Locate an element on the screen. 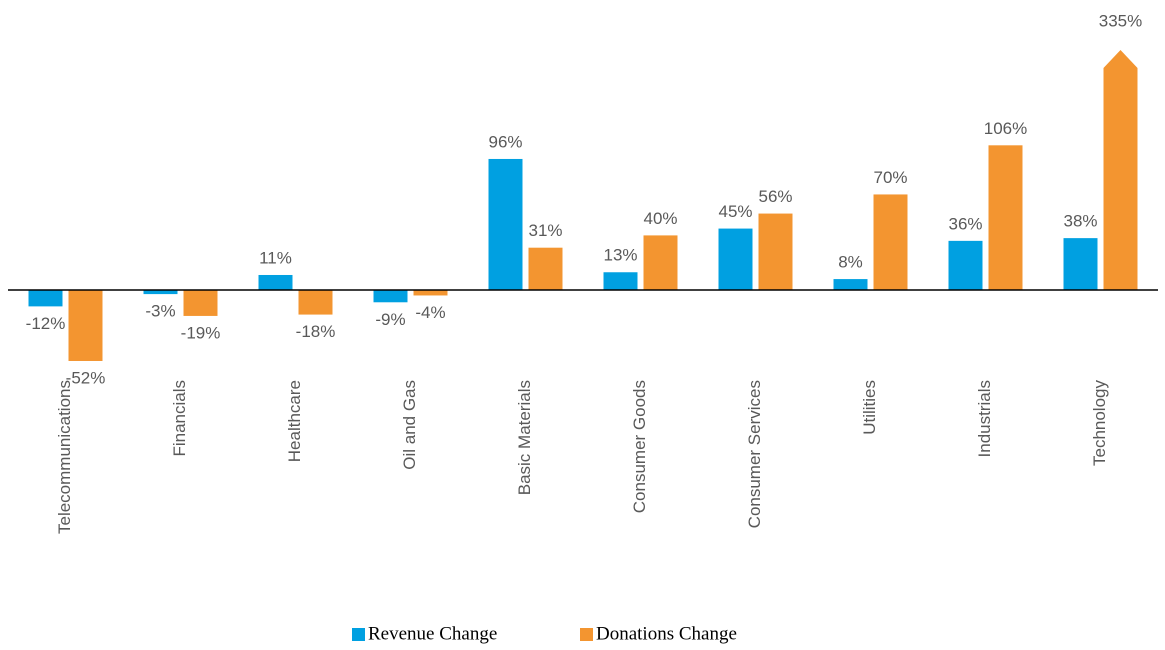 This screenshot has height=650, width=1165. data-label: 96% is located at coordinates (505, 141).